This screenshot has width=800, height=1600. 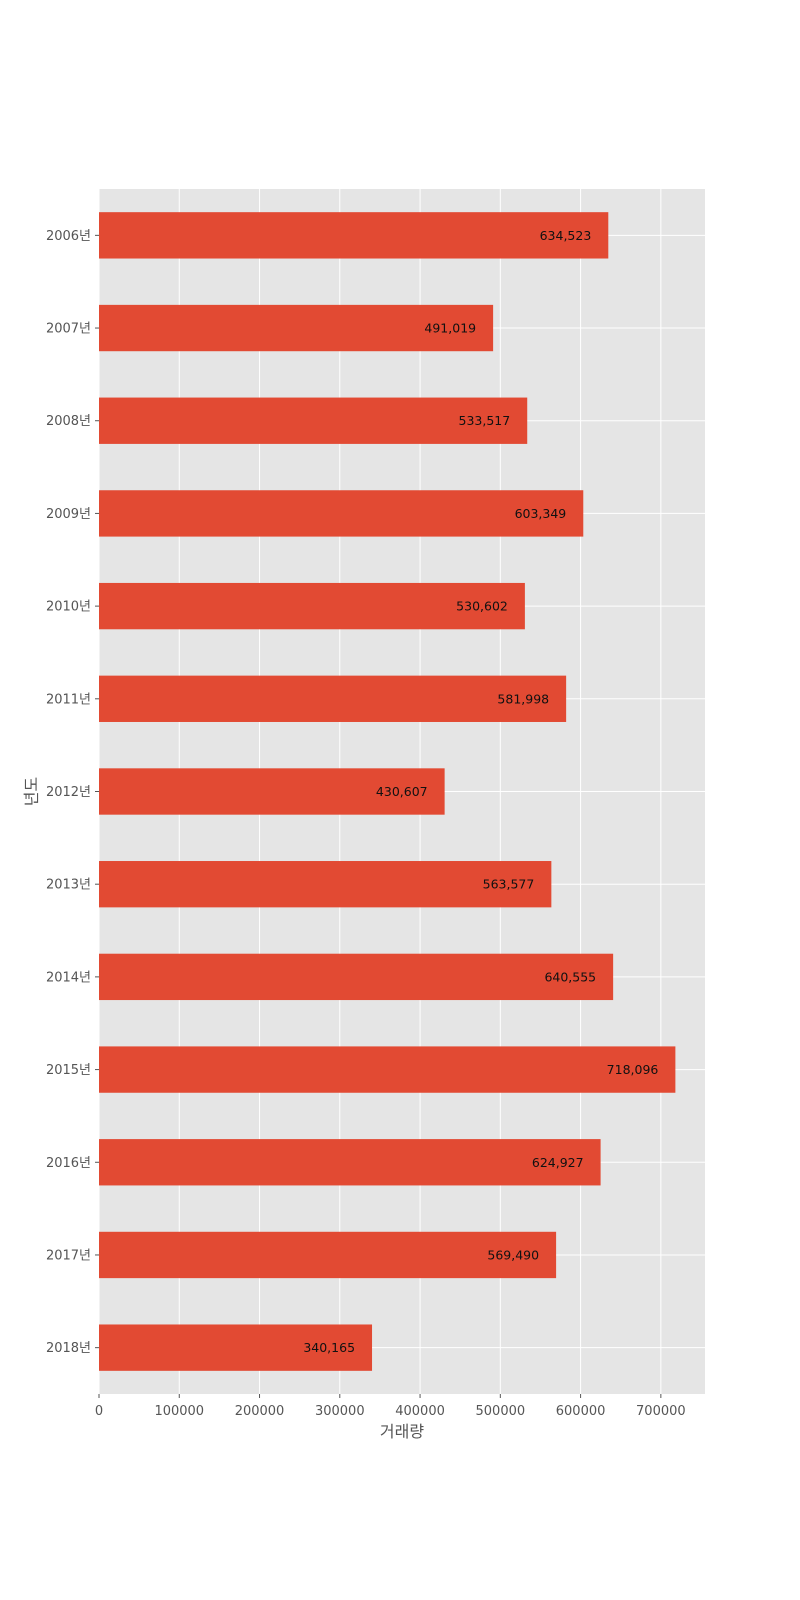 What do you see at coordinates (260, 1411) in the screenshot?
I see `x-tick-label: 200000` at bounding box center [260, 1411].